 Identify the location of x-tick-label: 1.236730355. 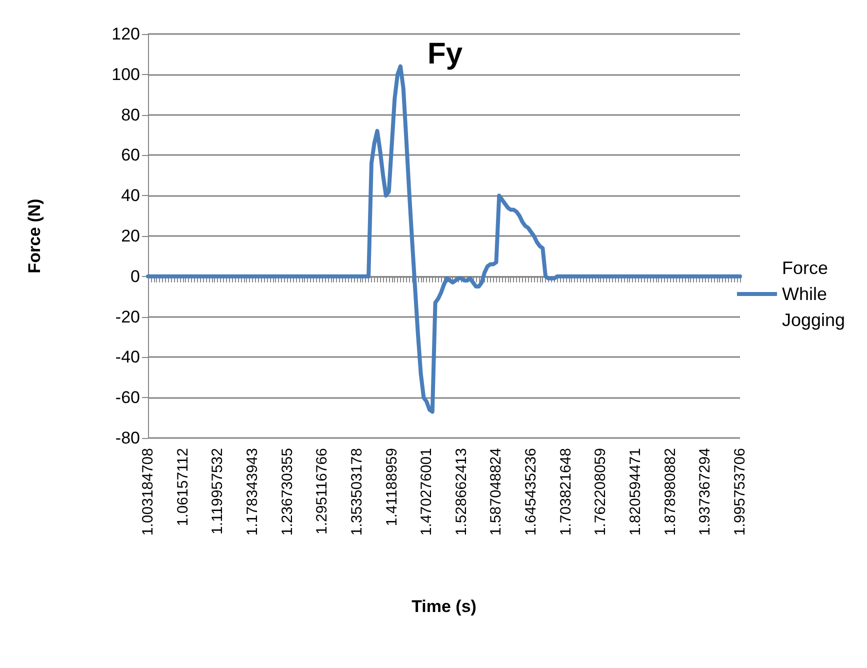
(287, 492).